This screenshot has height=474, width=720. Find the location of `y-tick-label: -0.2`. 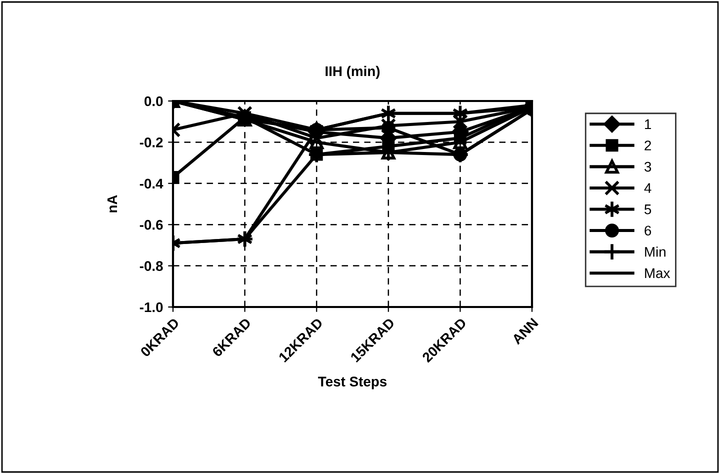

y-tick-label: -0.2 is located at coordinates (151, 143).